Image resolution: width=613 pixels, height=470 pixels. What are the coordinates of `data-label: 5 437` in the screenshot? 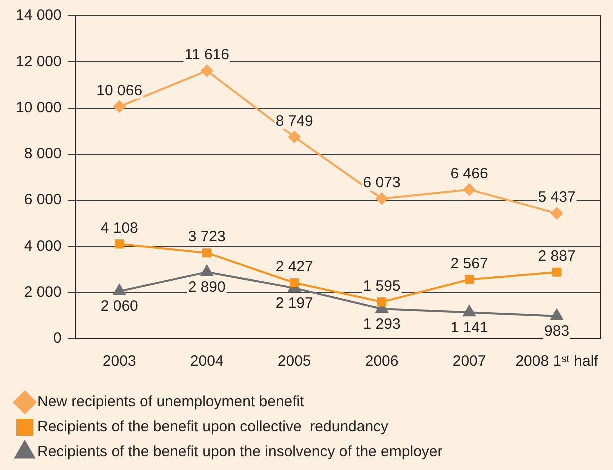 It's located at (557, 197).